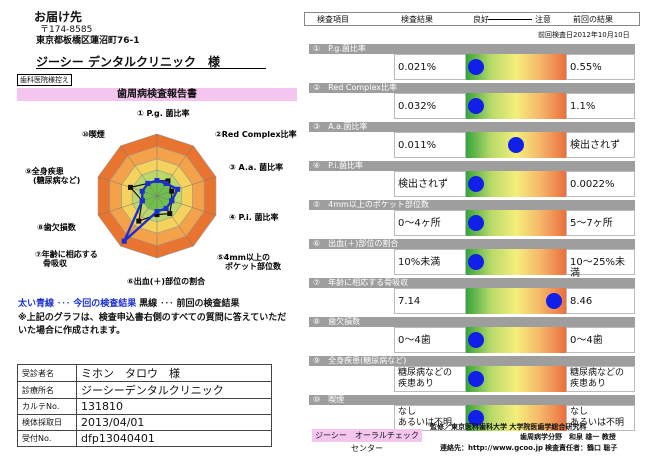  I want to click on current-result: 10%未満, so click(419, 262).